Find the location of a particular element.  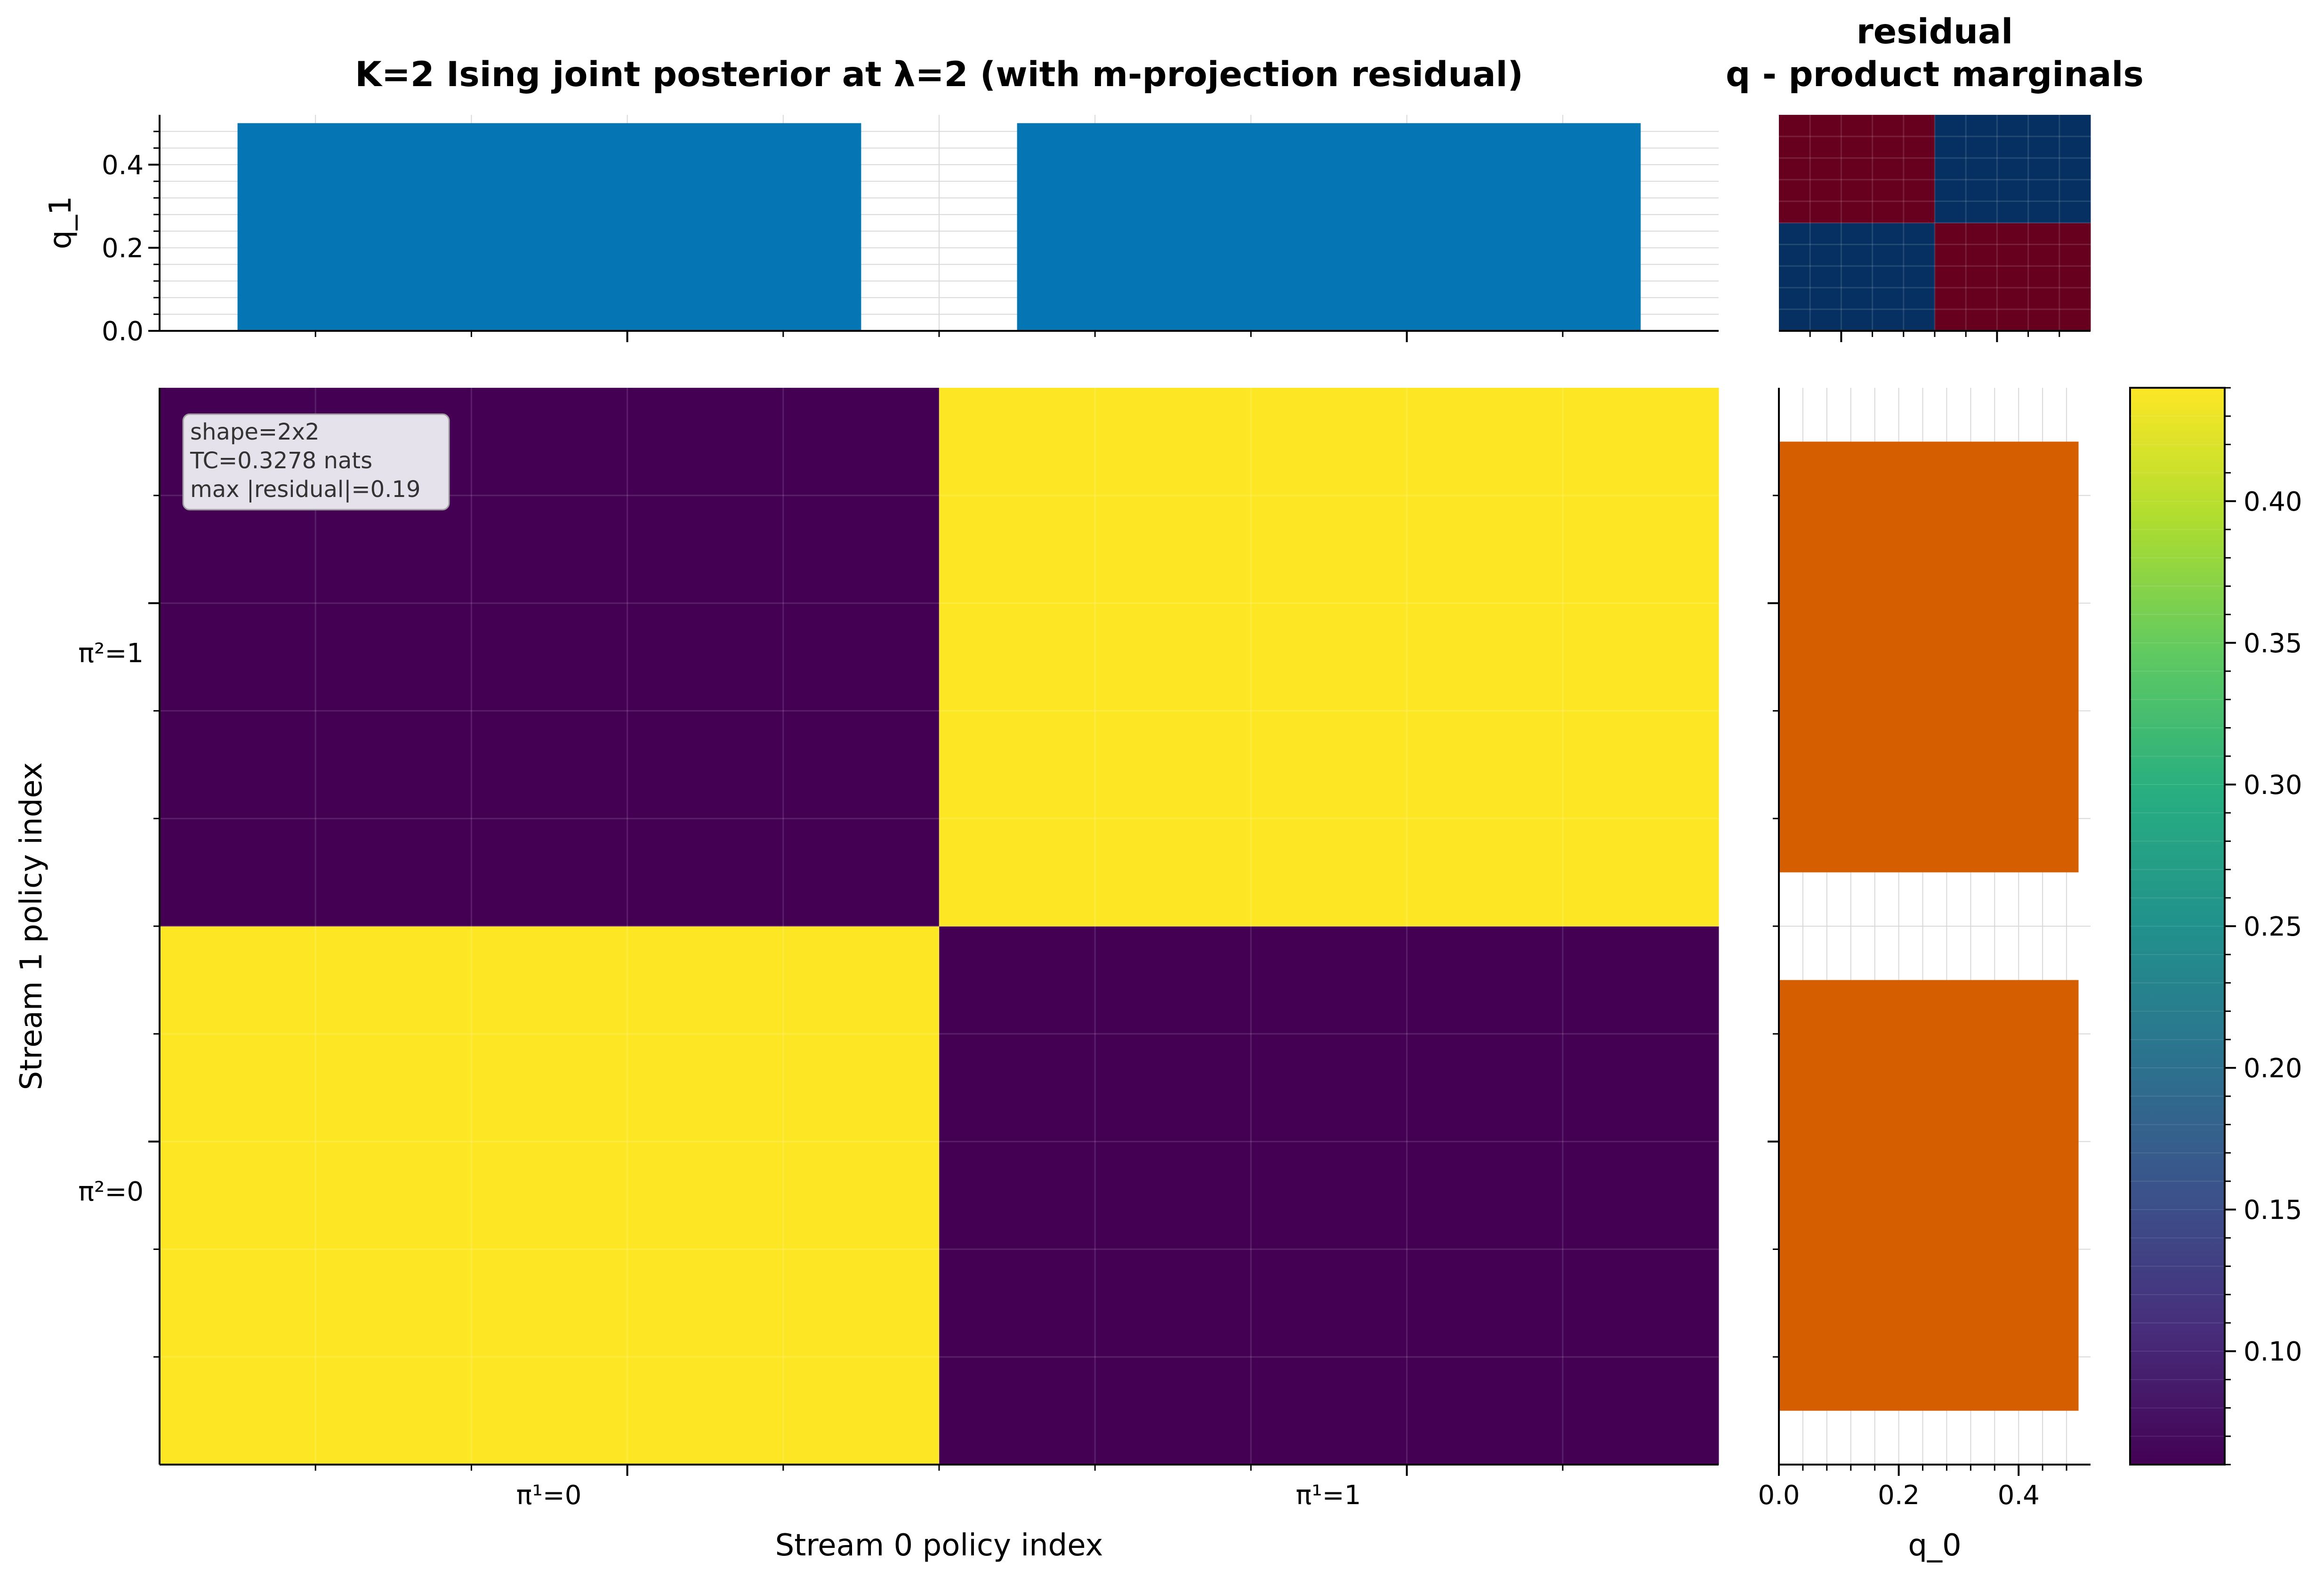

residual-grid is located at coordinates (1935, 223).